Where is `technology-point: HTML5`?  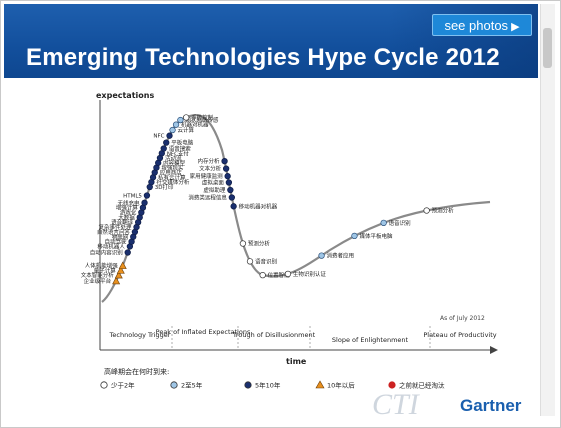
technology-point: HTML5 is located at coordinates (137, 195).